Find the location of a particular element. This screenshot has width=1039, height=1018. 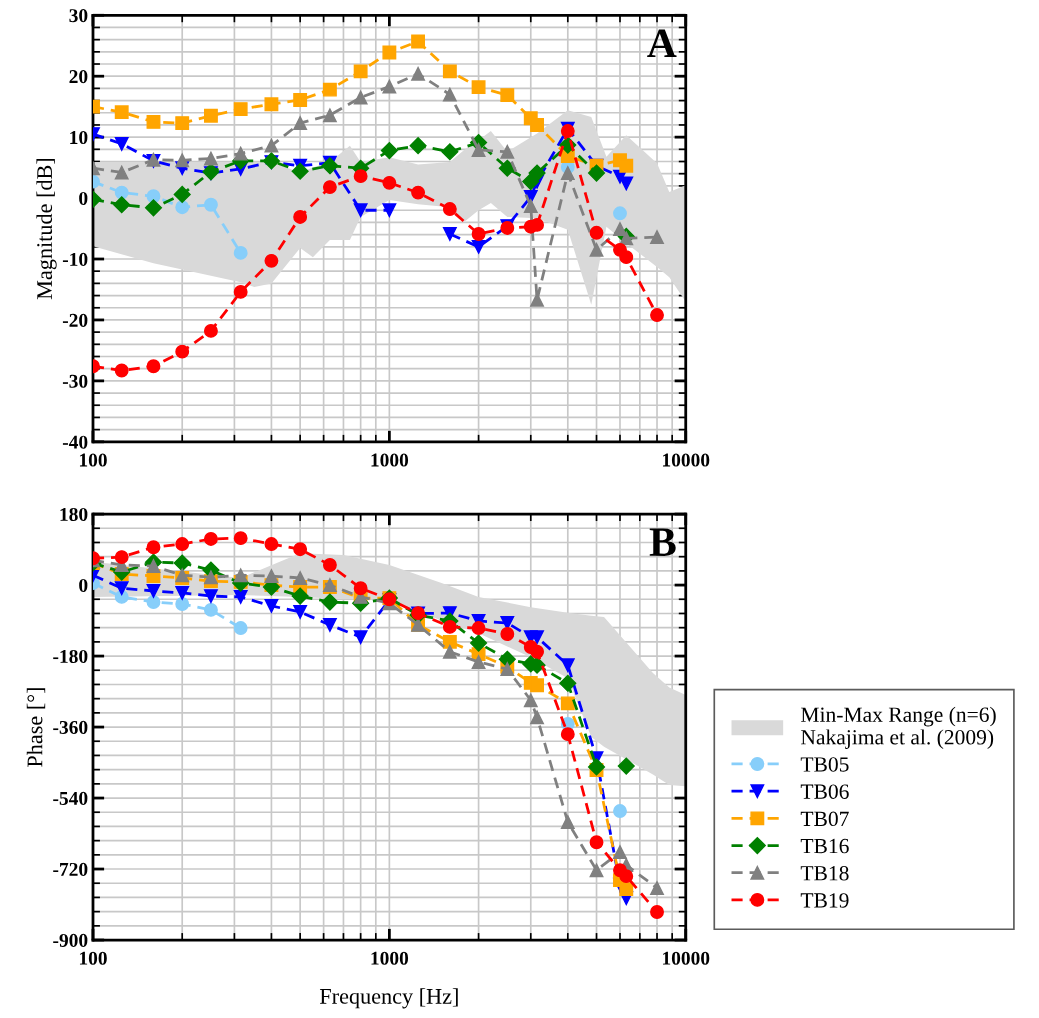

y-tick-label: -30 is located at coordinates (75, 381).